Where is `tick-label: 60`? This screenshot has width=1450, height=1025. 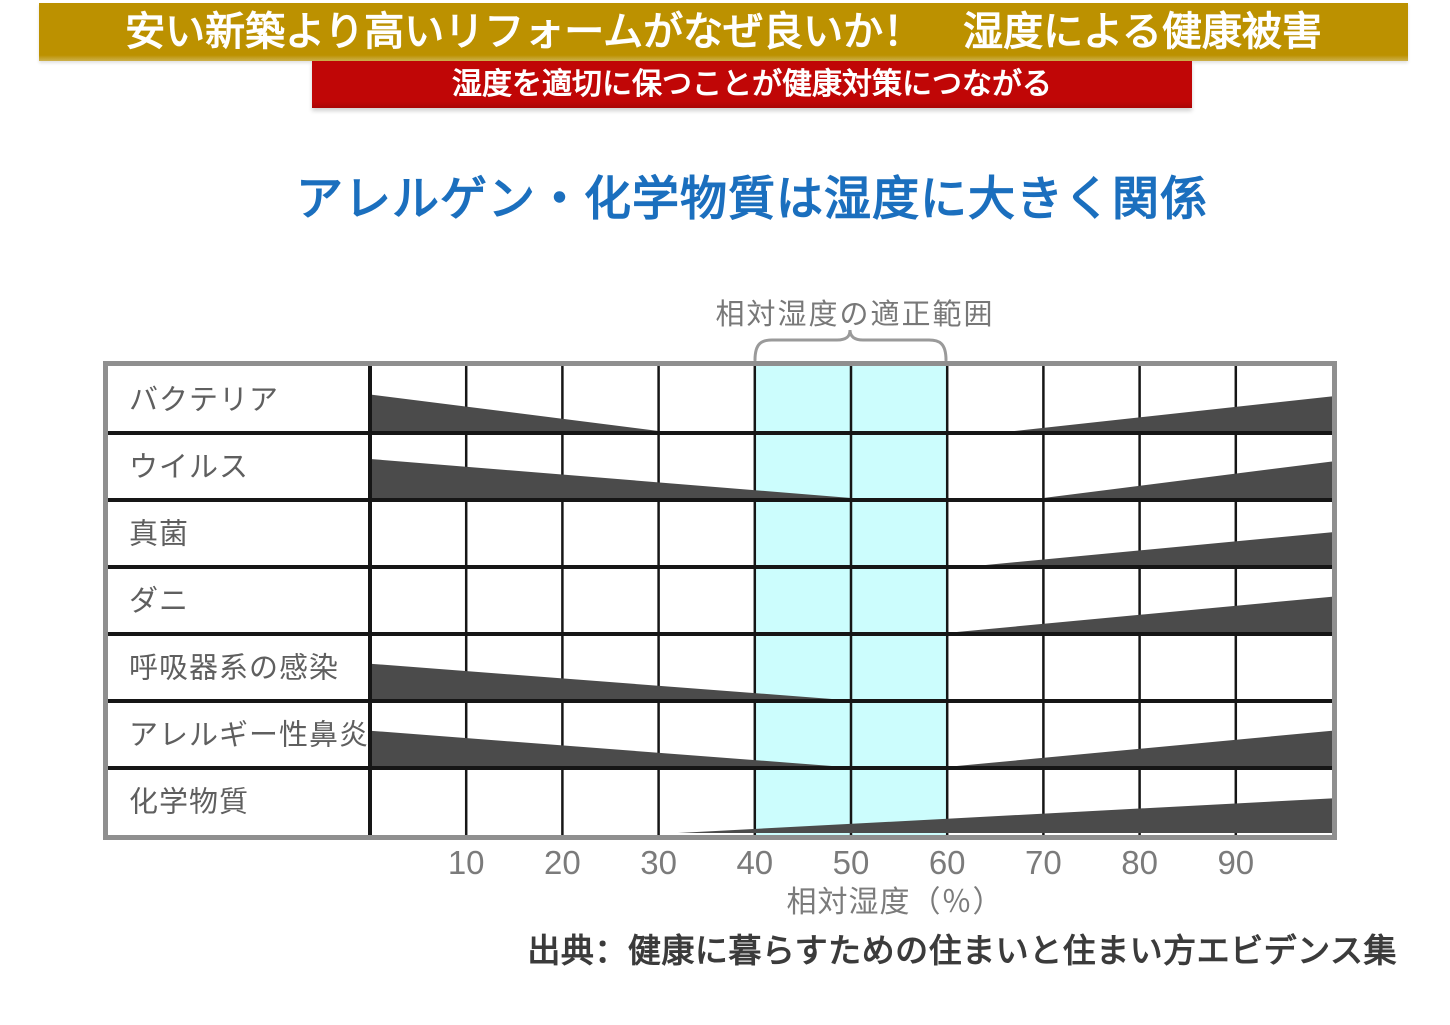 tick-label: 60 is located at coordinates (947, 862).